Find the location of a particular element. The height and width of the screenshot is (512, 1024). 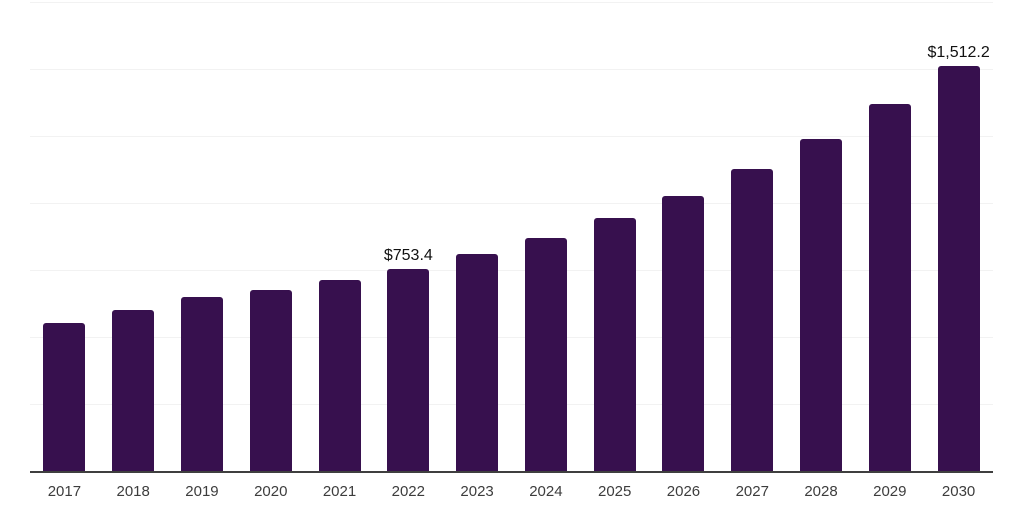

bar-2022 is located at coordinates (408, 370).